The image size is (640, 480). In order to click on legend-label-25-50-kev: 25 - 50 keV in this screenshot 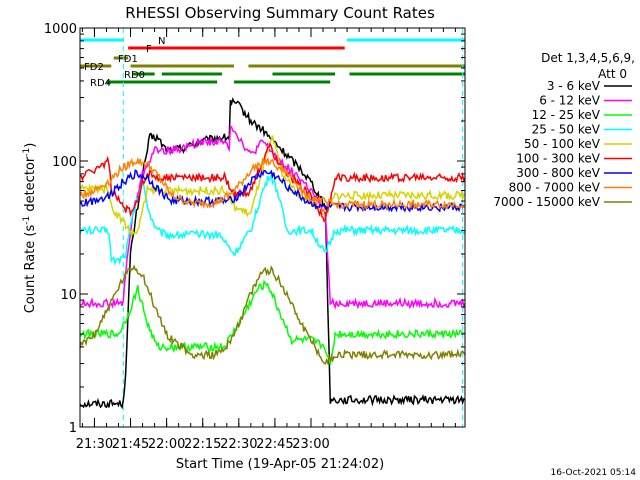, I will do `click(566, 130)`.